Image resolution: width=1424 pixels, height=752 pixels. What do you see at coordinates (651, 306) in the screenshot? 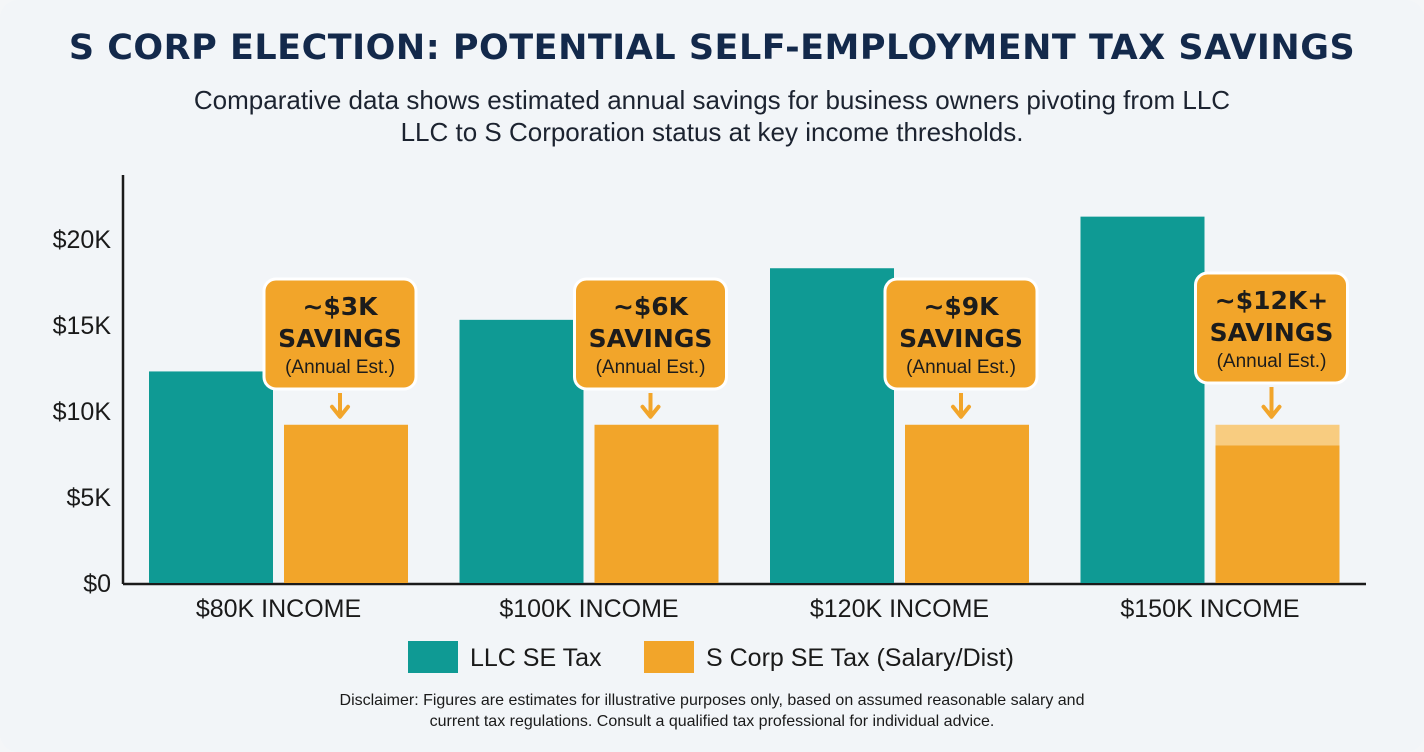
I see `savings-amount: ~$6K` at bounding box center [651, 306].